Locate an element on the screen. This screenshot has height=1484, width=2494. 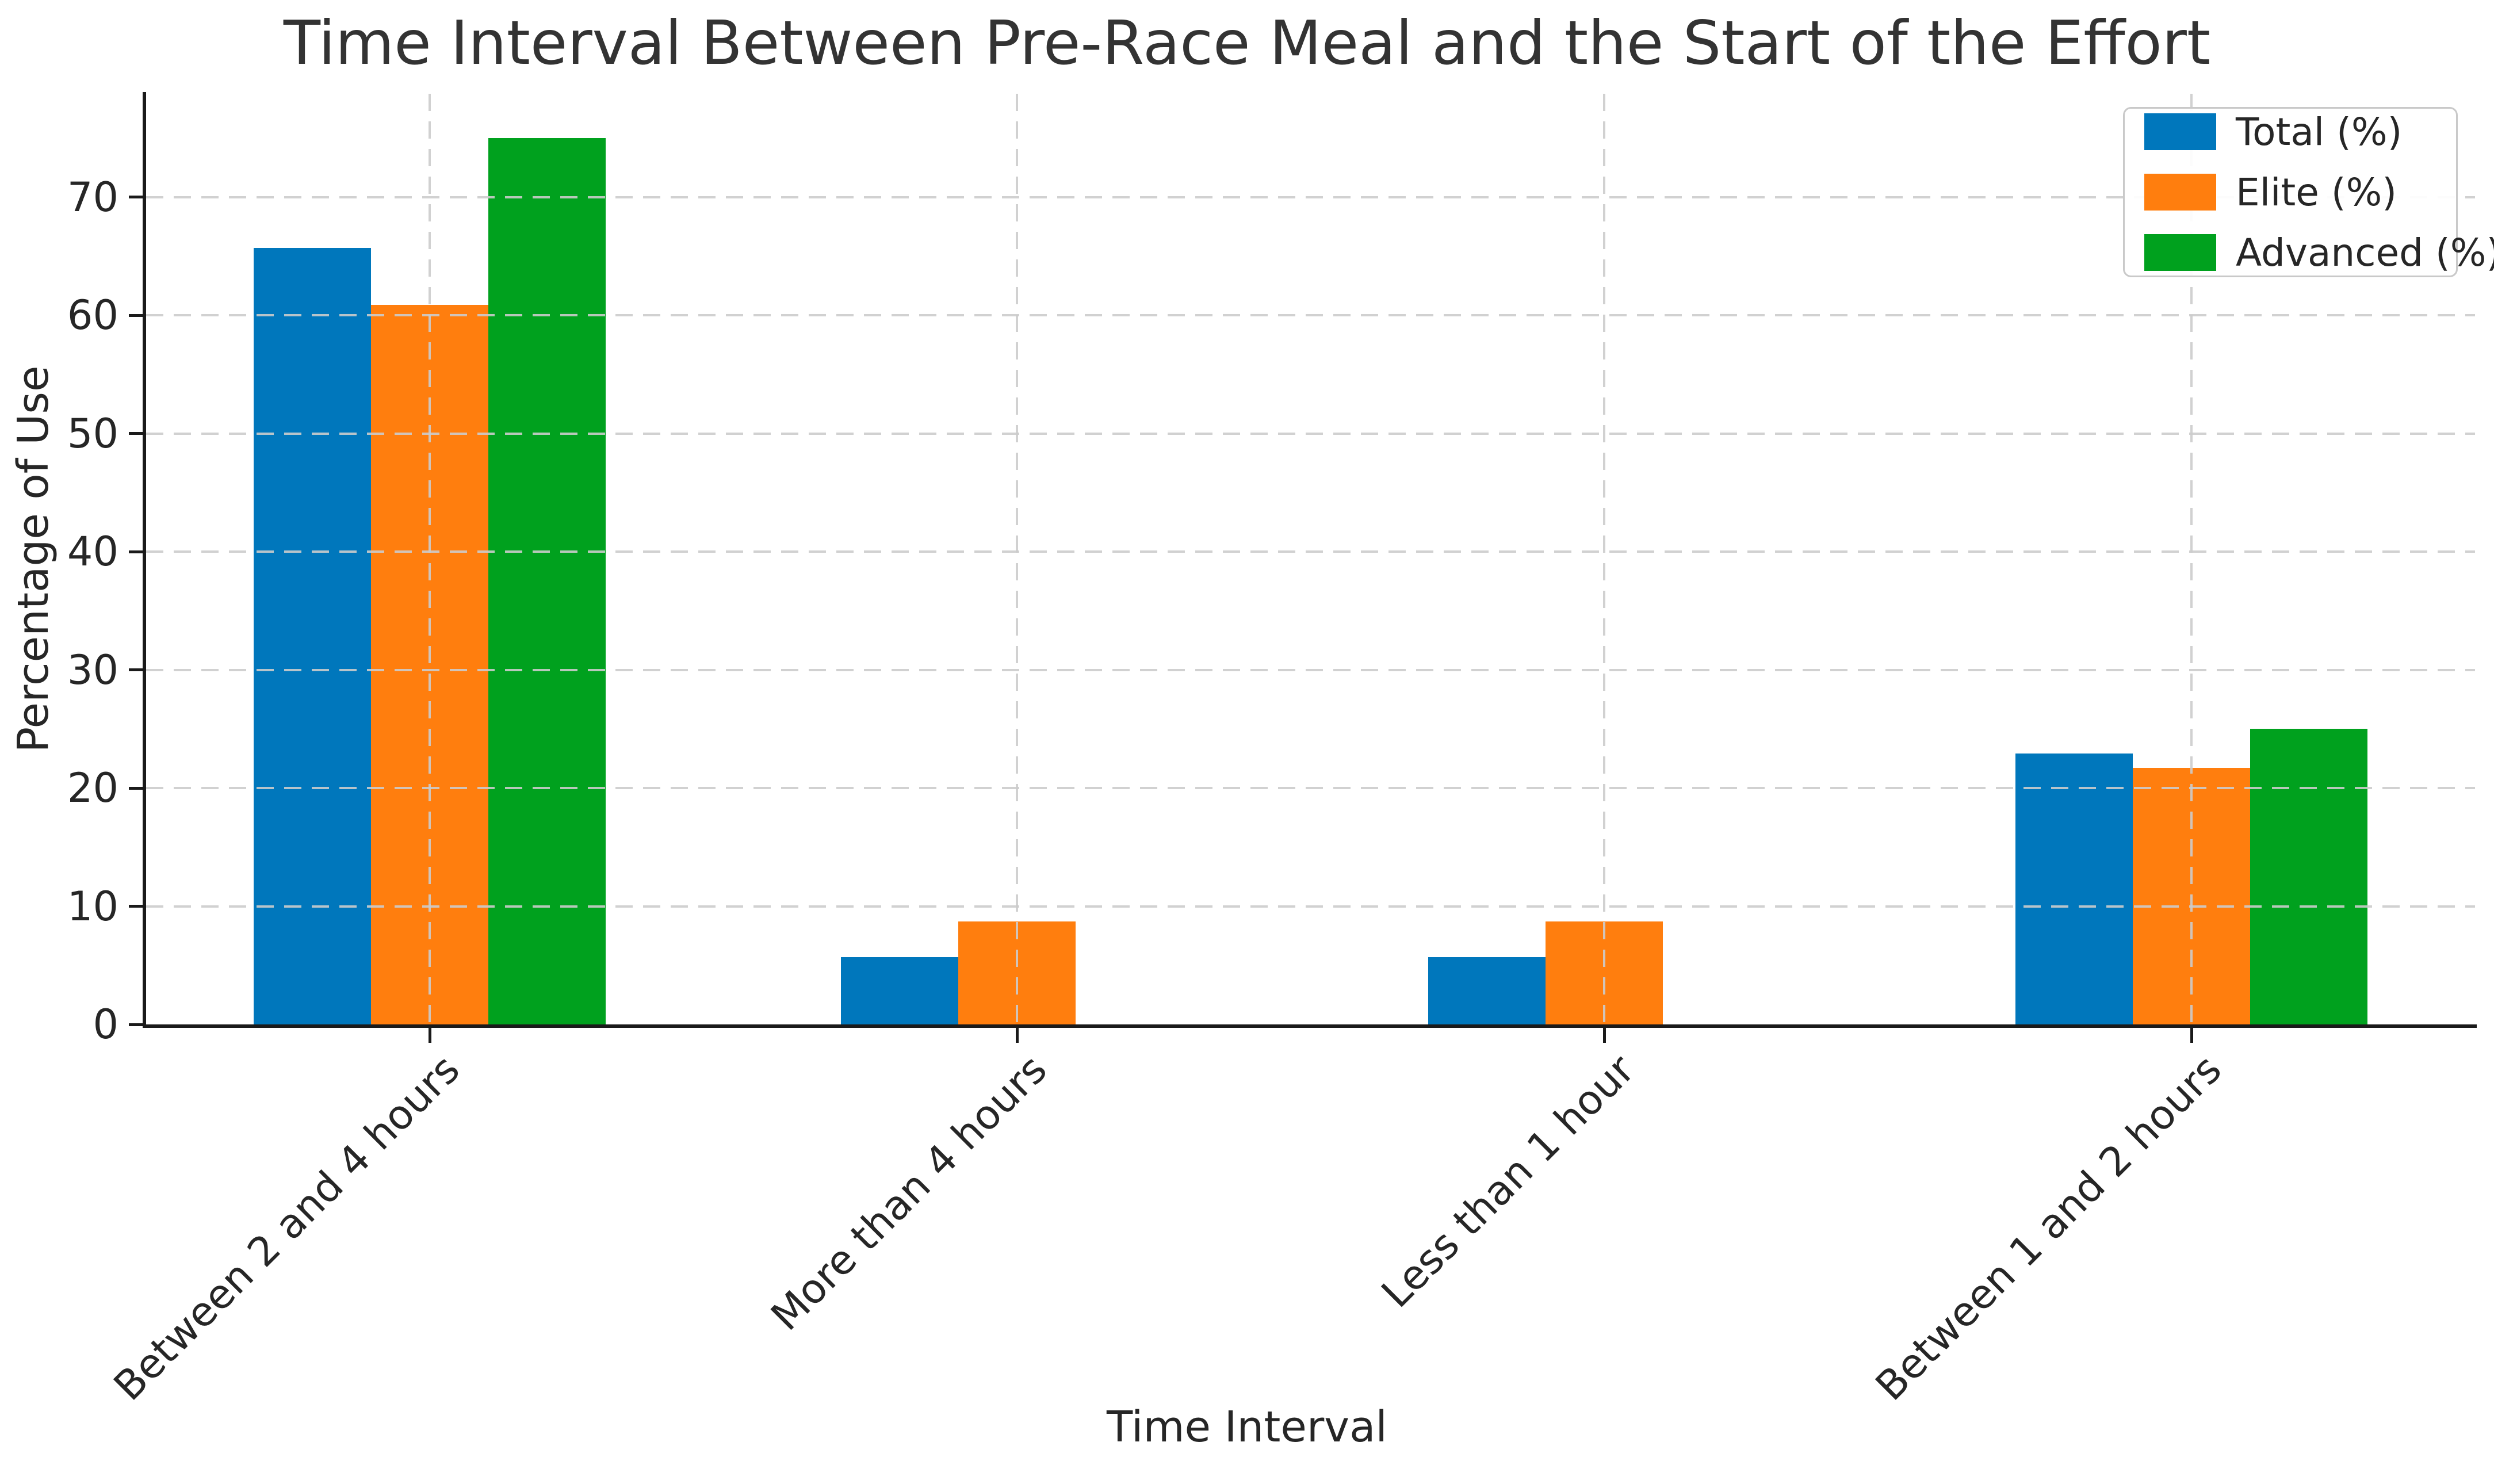
x-axis-spine is located at coordinates (1310, 1026).